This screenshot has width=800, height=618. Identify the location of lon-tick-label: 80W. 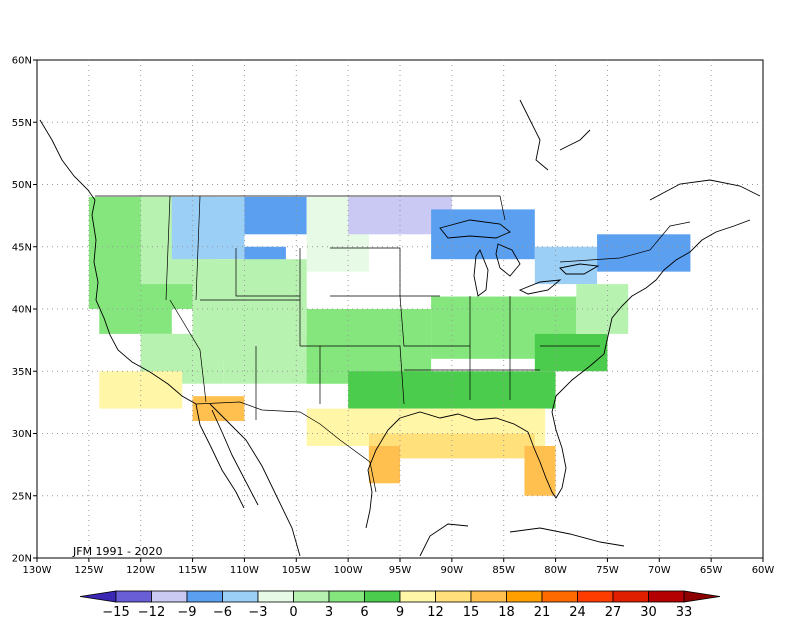
(555, 570).